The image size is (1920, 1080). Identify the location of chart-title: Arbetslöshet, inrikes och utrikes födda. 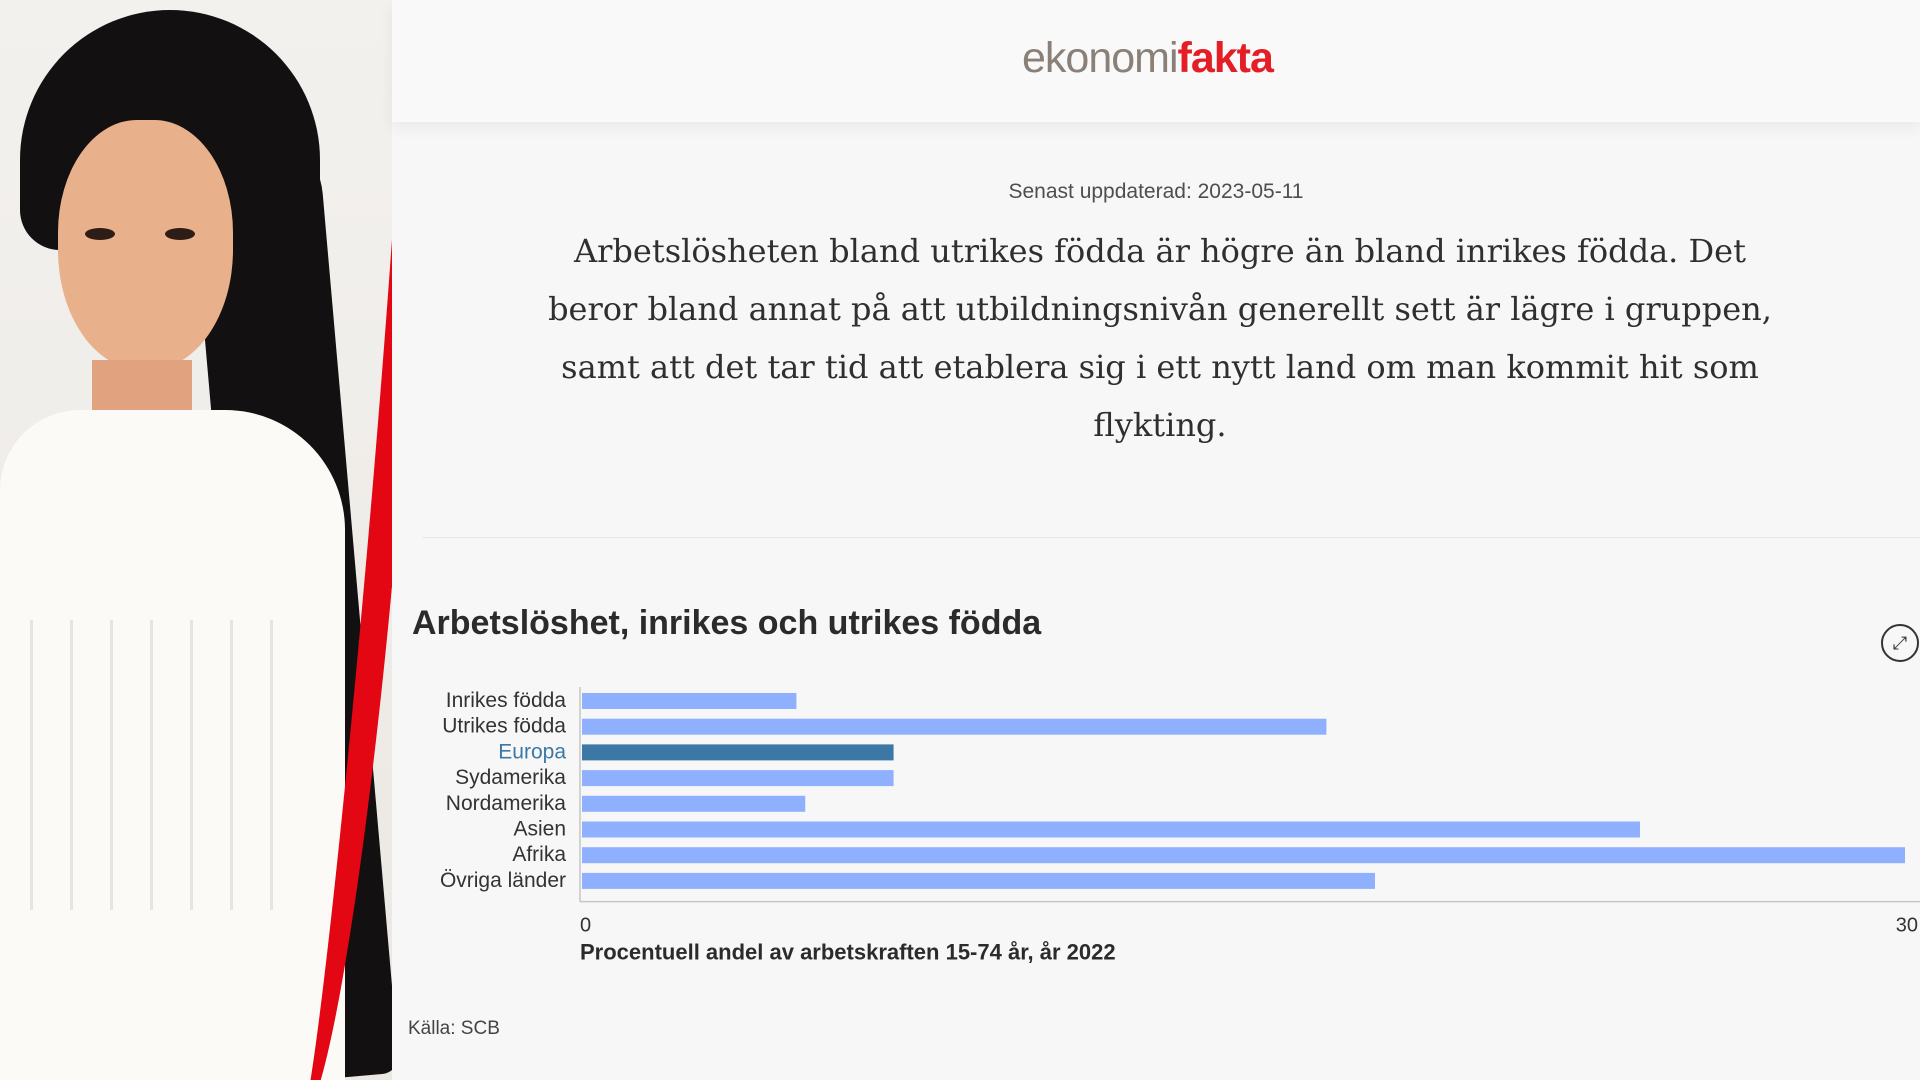
(727, 623).